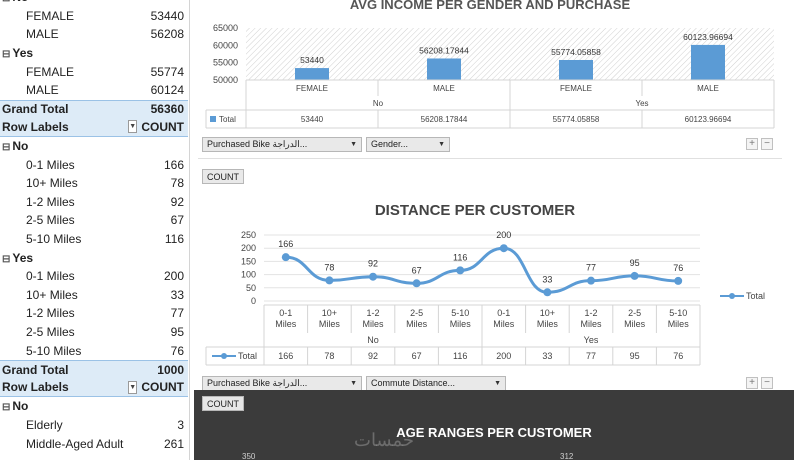 Image resolution: width=800 pixels, height=460 pixels. What do you see at coordinates (708, 119) in the screenshot?
I see `table-value: 60123.96694` at bounding box center [708, 119].